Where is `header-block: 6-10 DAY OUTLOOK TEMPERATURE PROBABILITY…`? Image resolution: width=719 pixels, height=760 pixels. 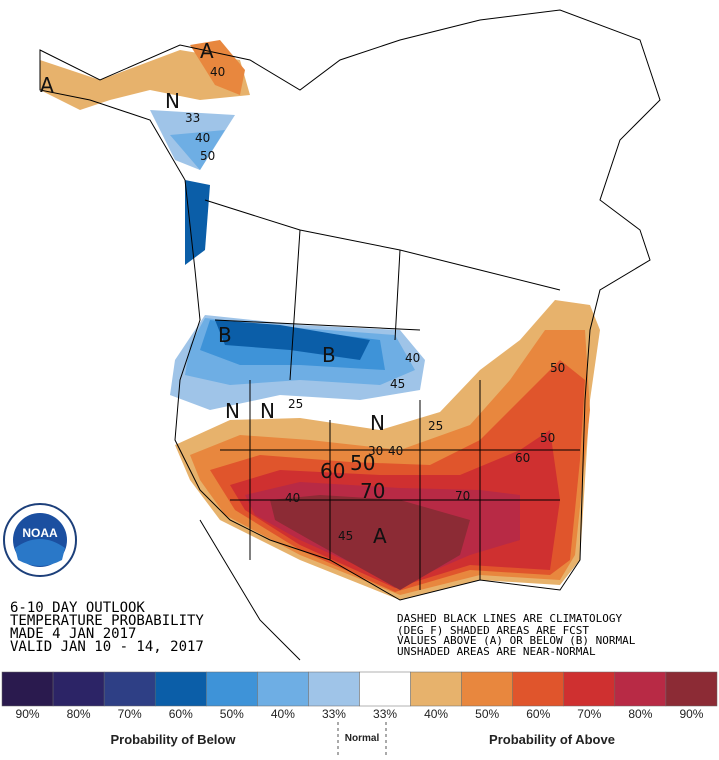 header-block: 6-10 DAY OUTLOOK TEMPERATURE PROBABILITY… is located at coordinates (107, 627).